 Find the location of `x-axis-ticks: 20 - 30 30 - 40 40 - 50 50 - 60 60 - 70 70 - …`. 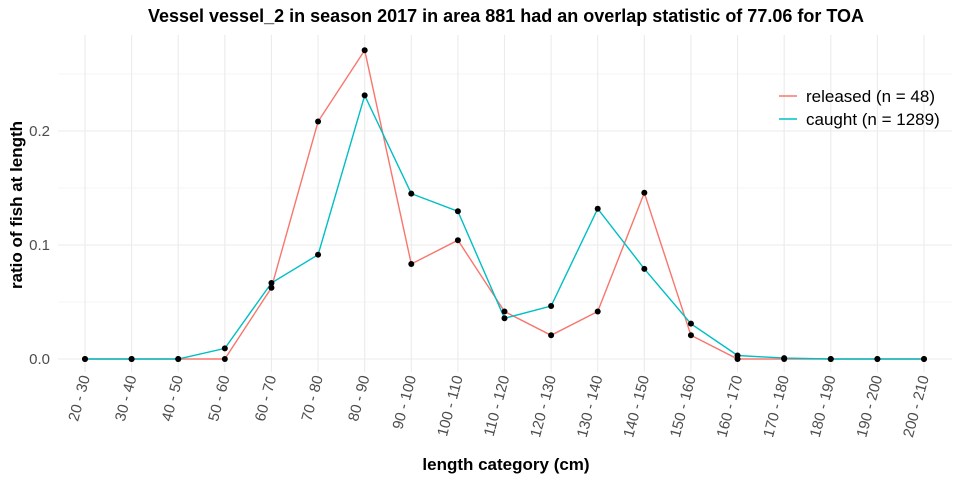

x-axis-ticks: 20 - 30 30 - 40 40 - 50 50 - 60 60 - 70 70 - … is located at coordinates (499, 407).